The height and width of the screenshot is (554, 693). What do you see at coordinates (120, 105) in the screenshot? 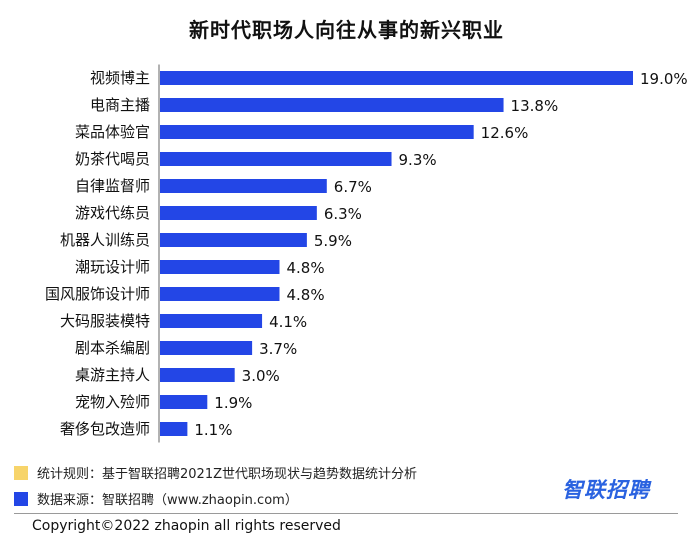
I see `category-label: 电商主播` at bounding box center [120, 105].